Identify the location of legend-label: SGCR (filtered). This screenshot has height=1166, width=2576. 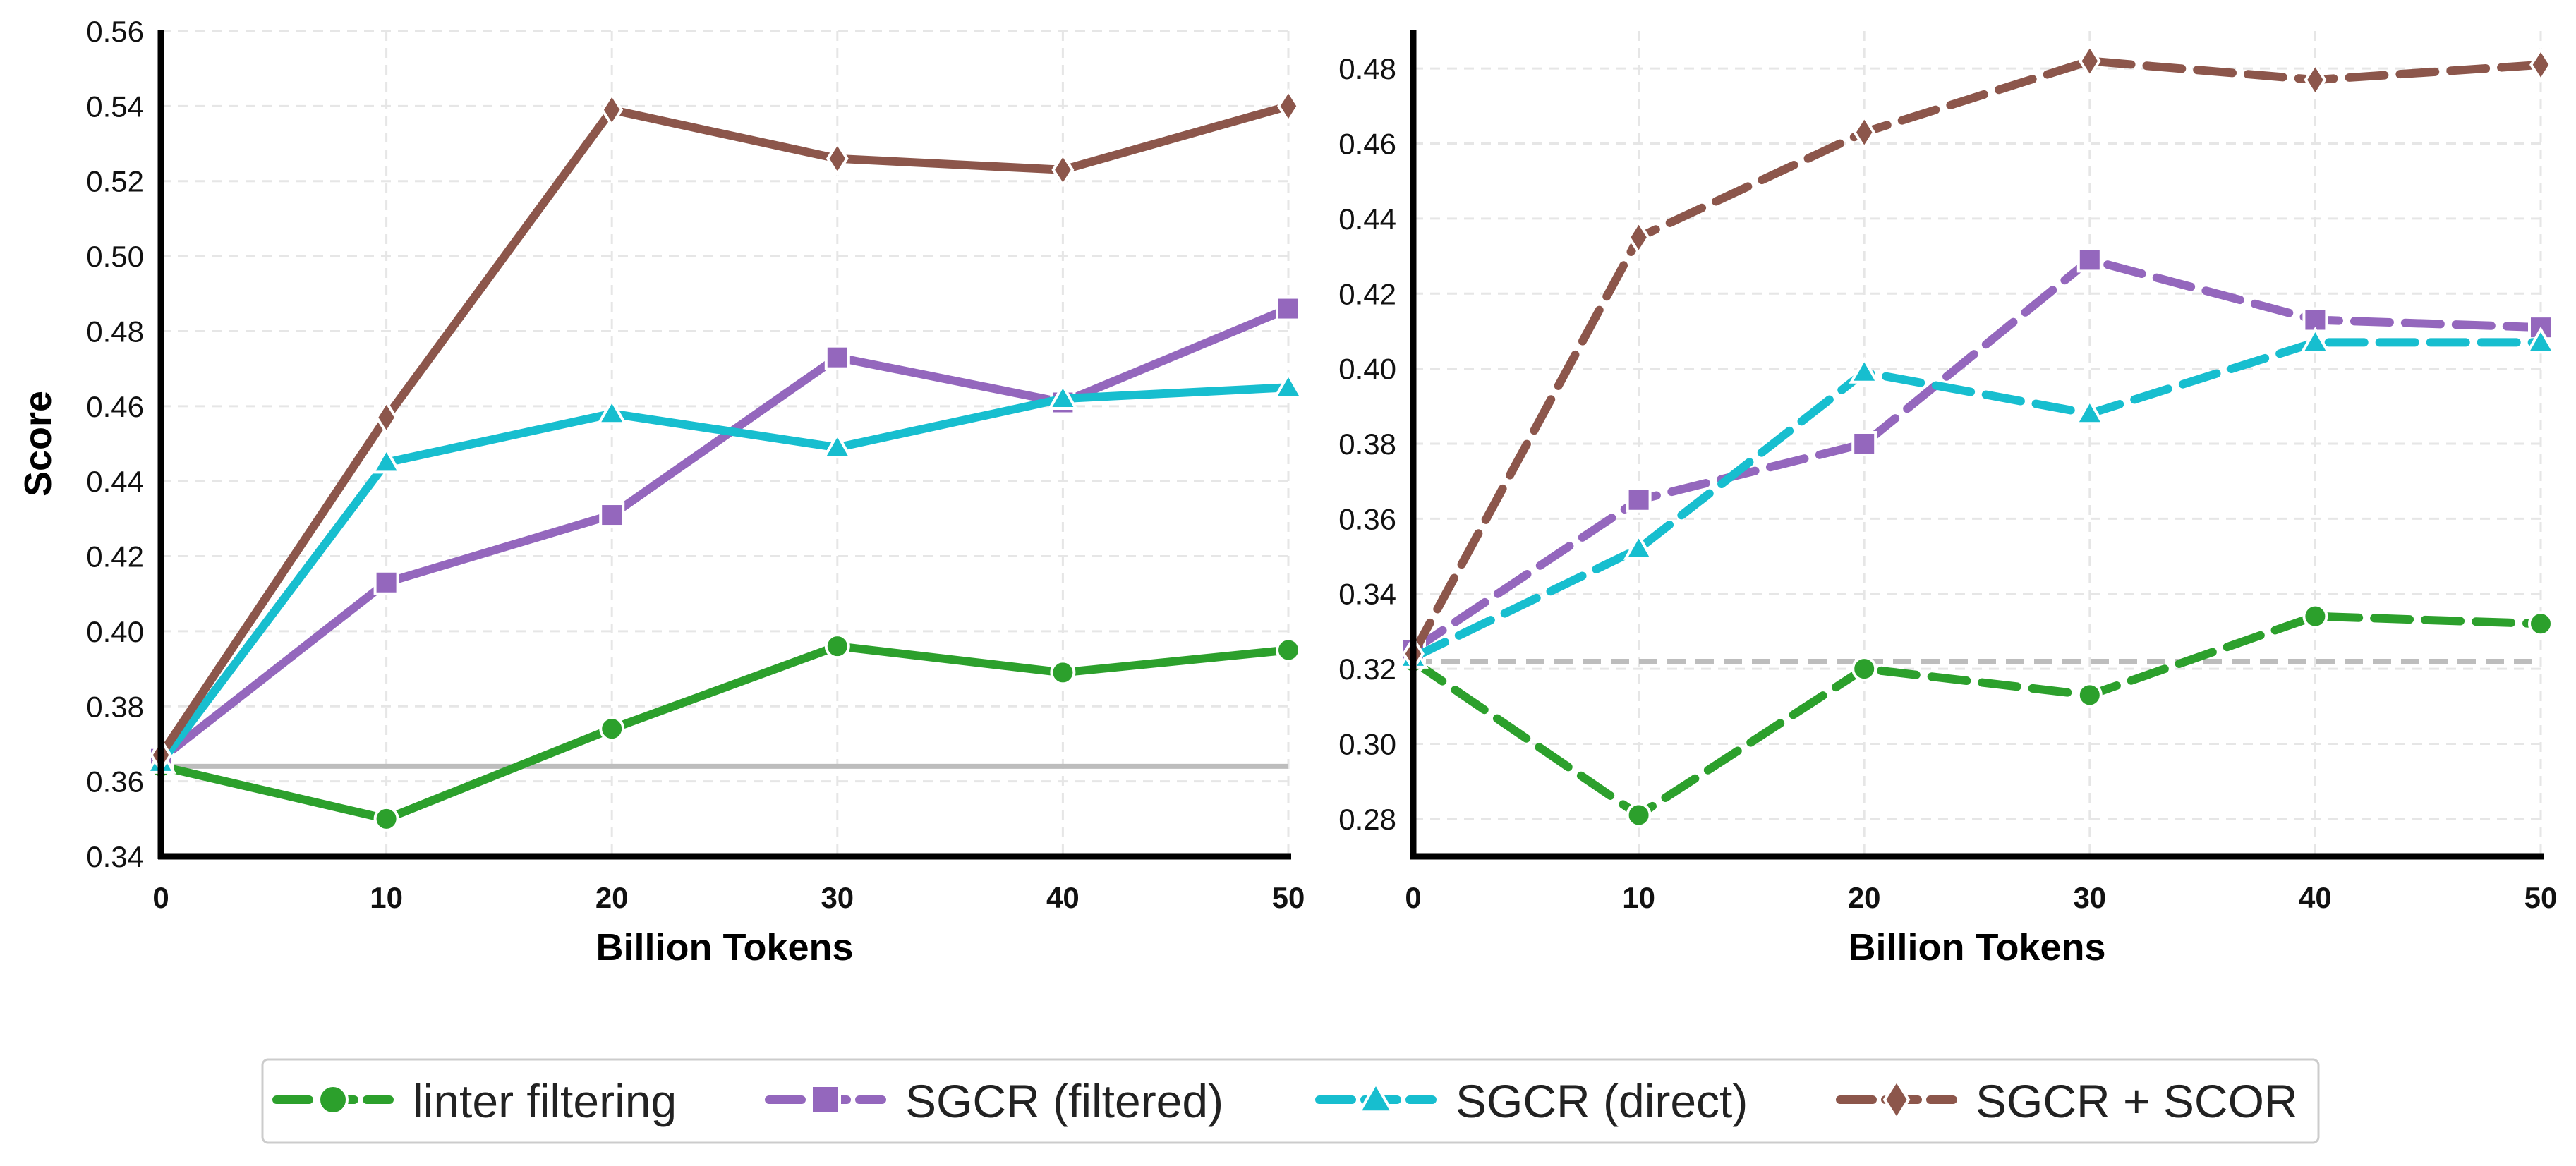
(1064, 1101).